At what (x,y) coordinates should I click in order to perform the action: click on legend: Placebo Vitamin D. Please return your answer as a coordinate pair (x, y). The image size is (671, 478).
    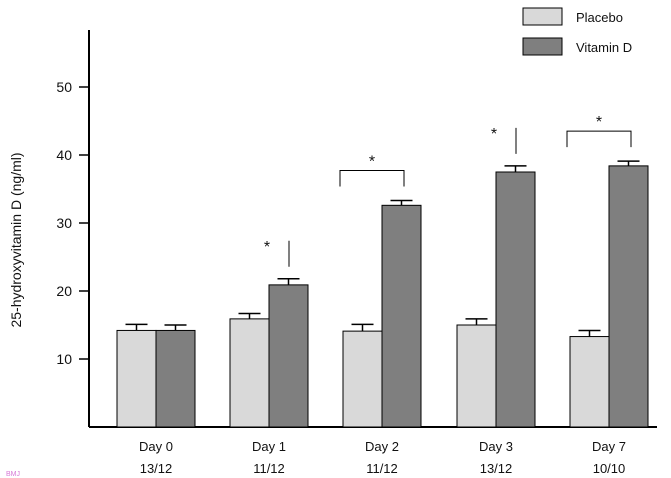
    Looking at the image, I should click on (577, 31).